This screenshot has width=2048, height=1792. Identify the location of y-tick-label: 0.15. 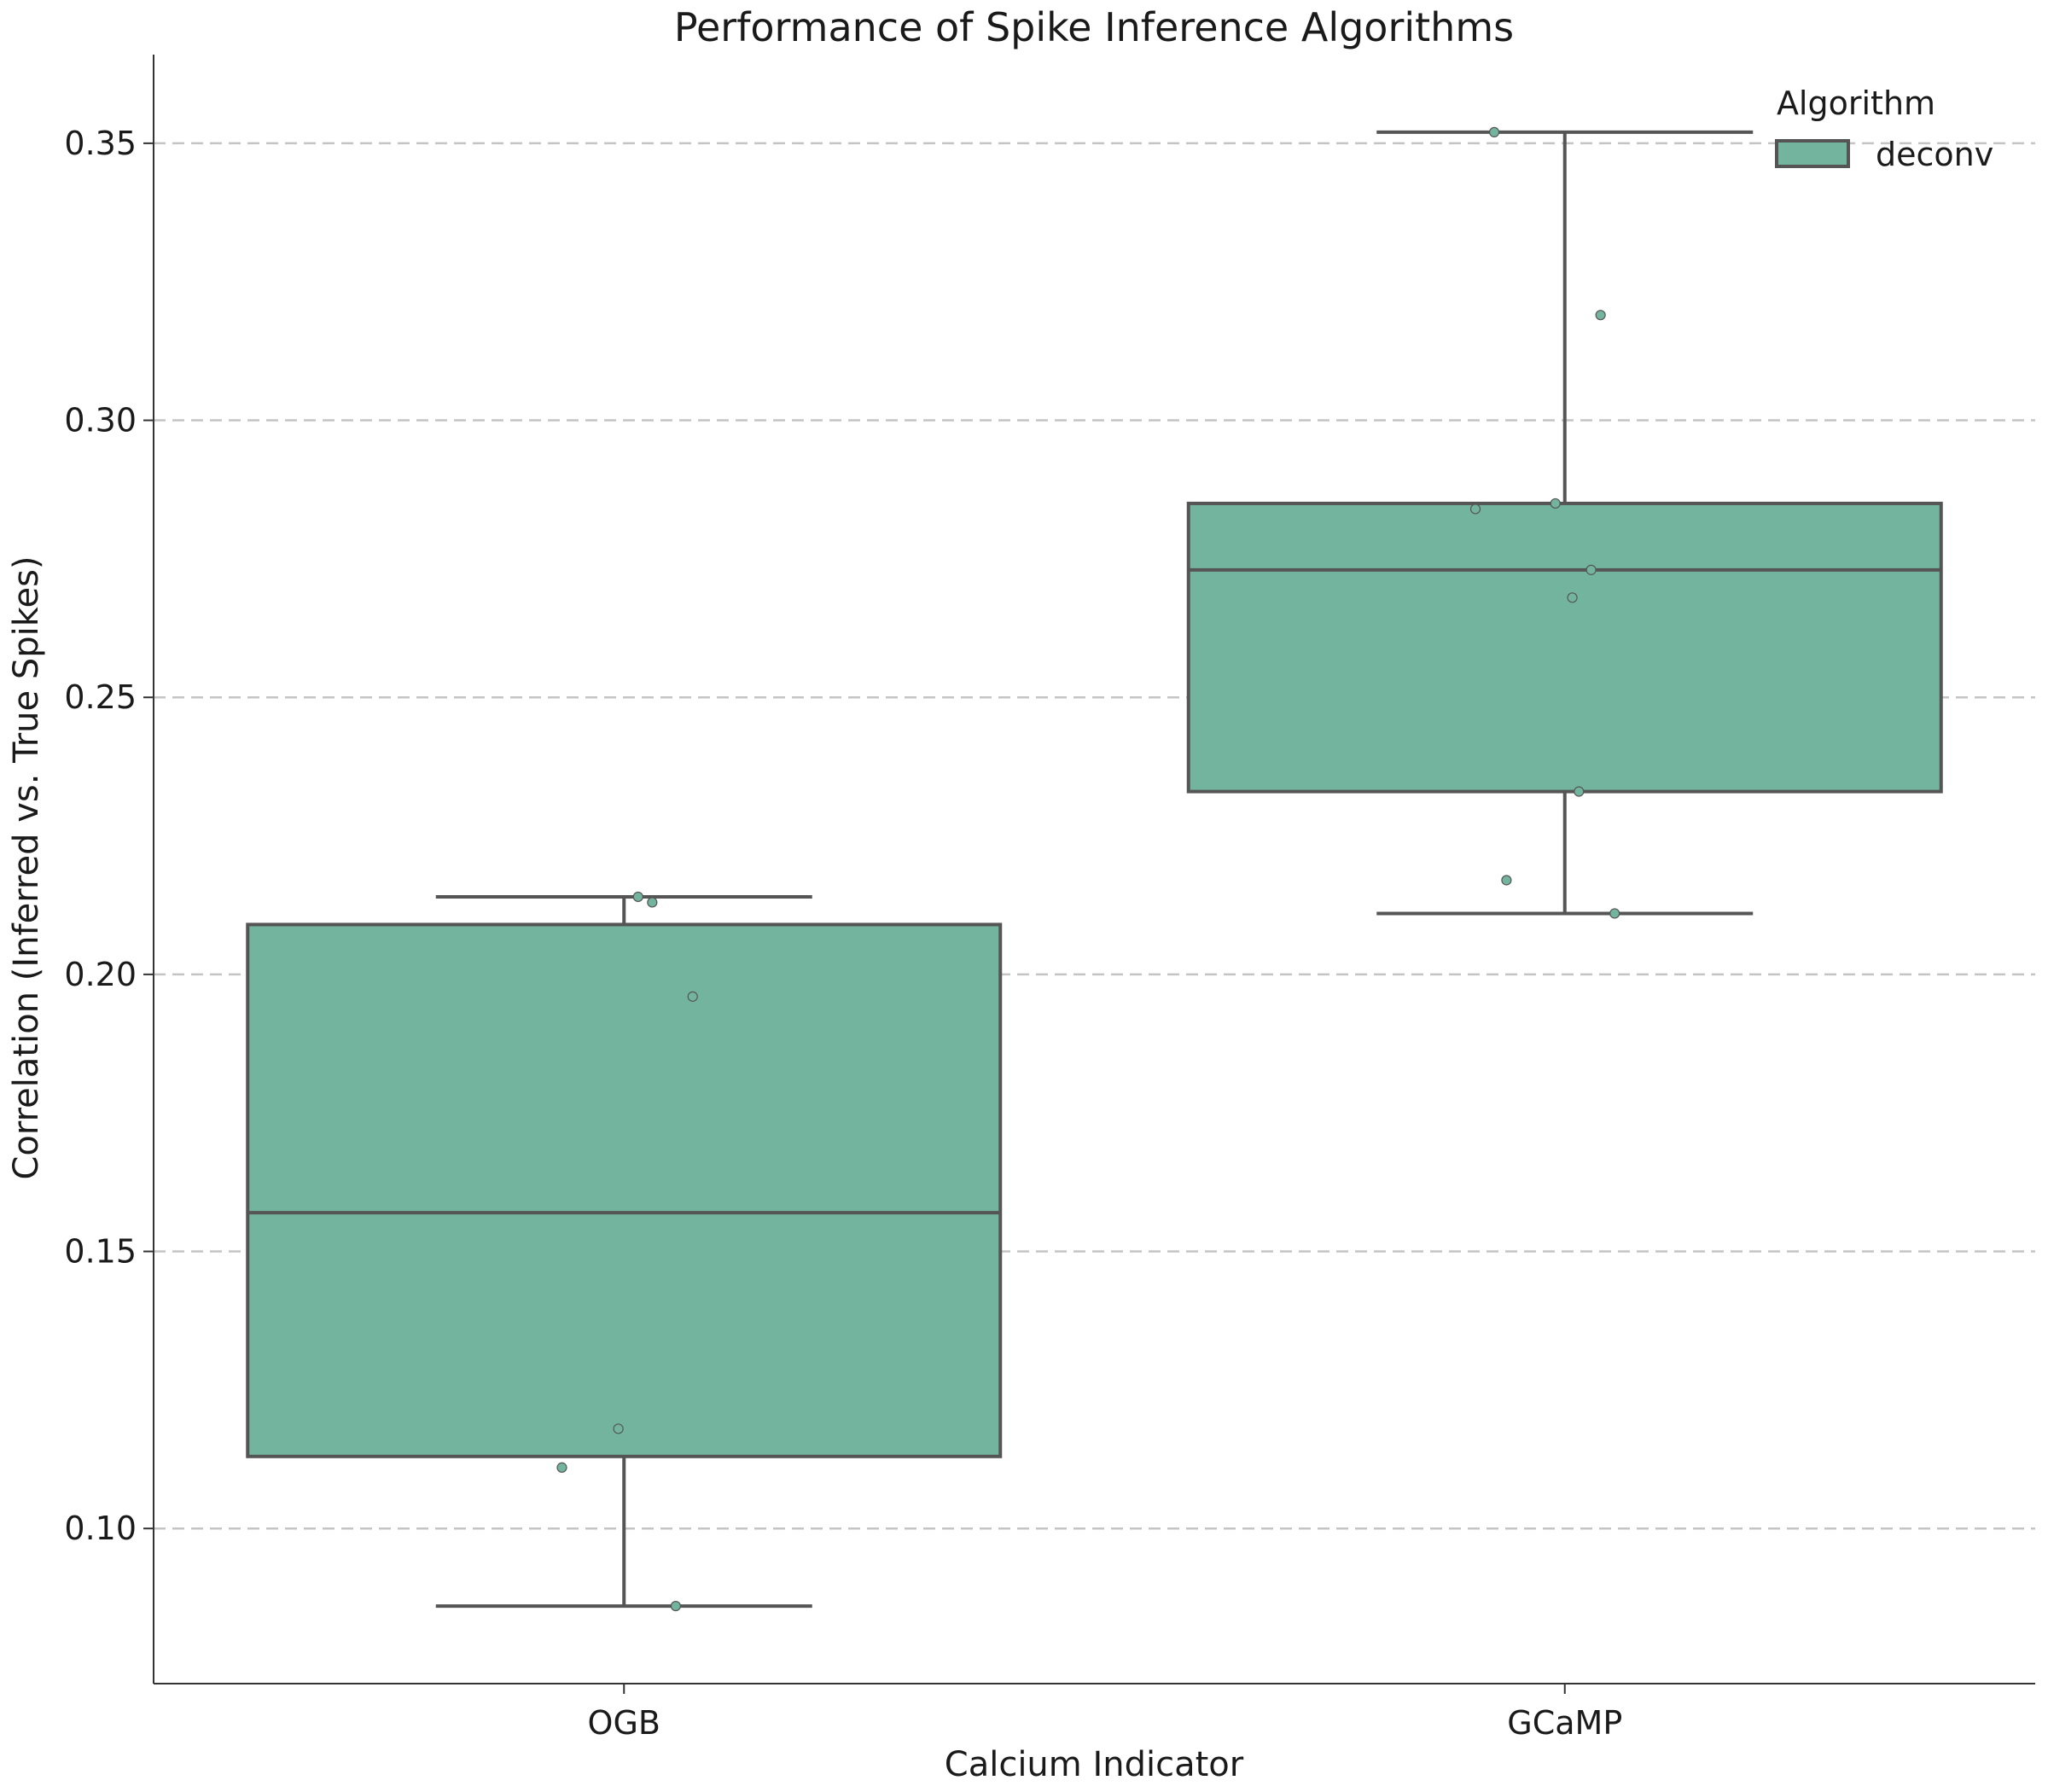
(100, 1252).